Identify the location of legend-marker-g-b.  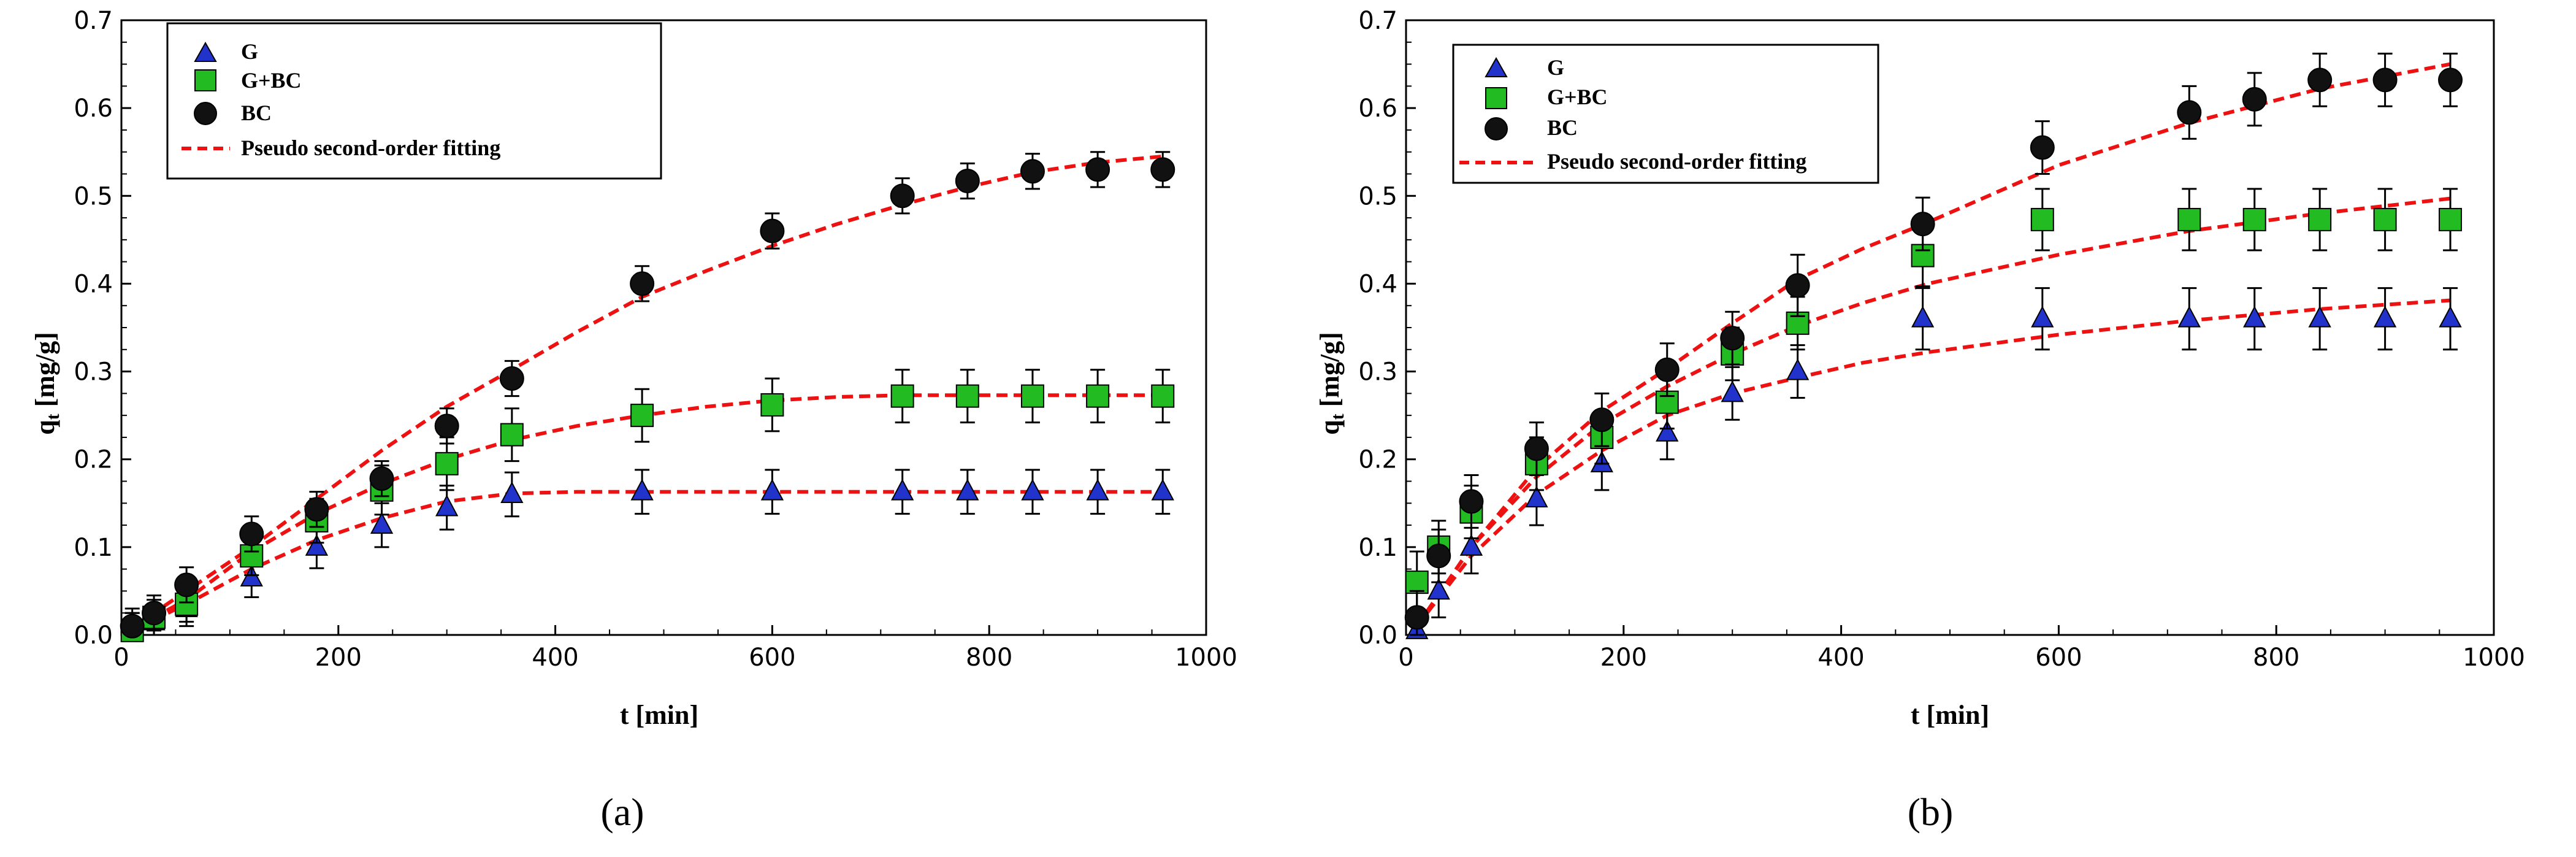
(1496, 66).